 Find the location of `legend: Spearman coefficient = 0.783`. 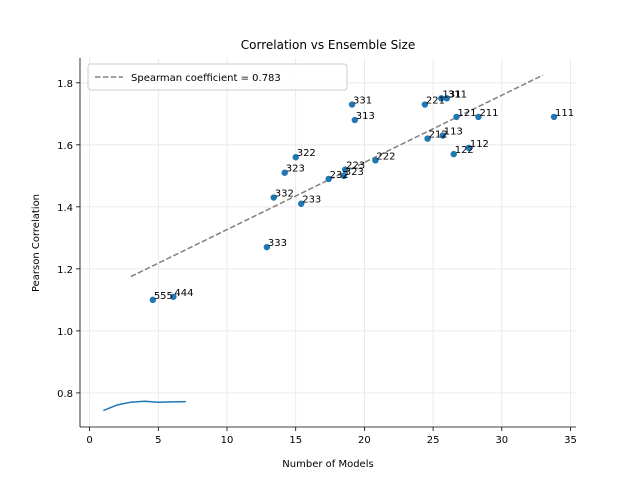

legend: Spearman coefficient = 0.783 is located at coordinates (217, 77).